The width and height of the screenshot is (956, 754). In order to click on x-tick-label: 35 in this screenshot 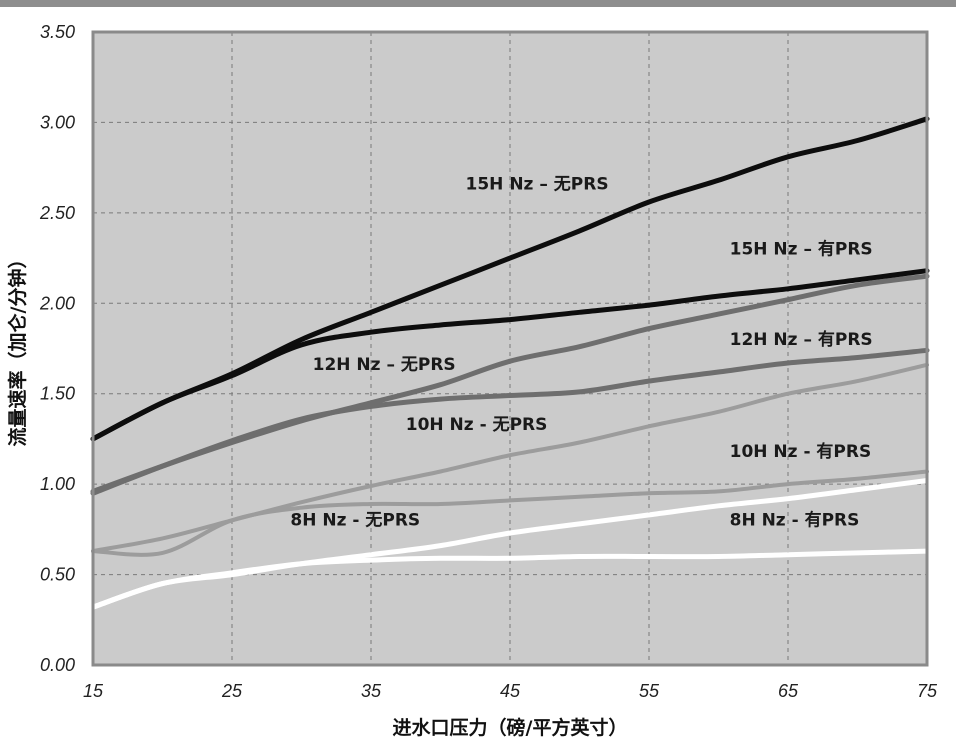, I will do `click(371, 691)`.